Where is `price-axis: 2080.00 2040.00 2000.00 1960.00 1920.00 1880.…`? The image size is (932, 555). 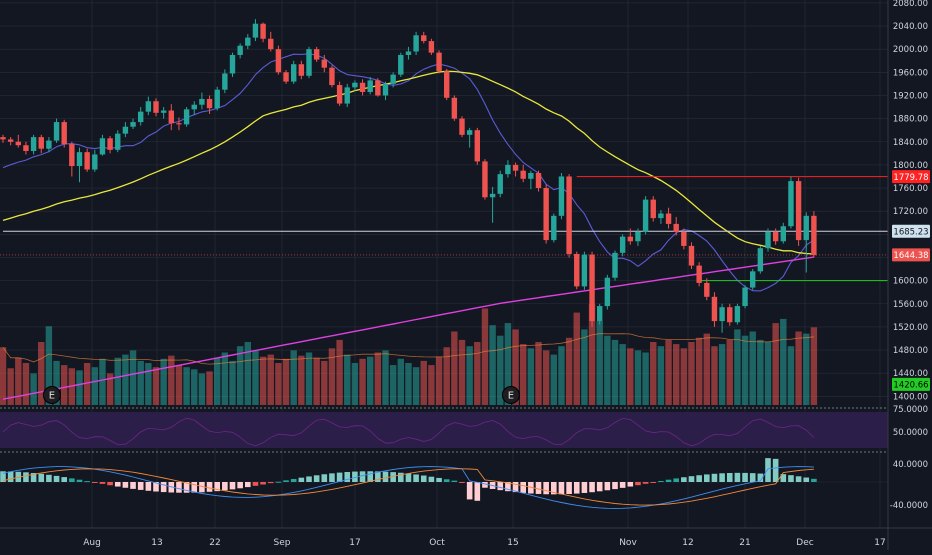 price-axis: 2080.00 2040.00 2000.00 1960.00 1920.00 1880.… is located at coordinates (909, 275).